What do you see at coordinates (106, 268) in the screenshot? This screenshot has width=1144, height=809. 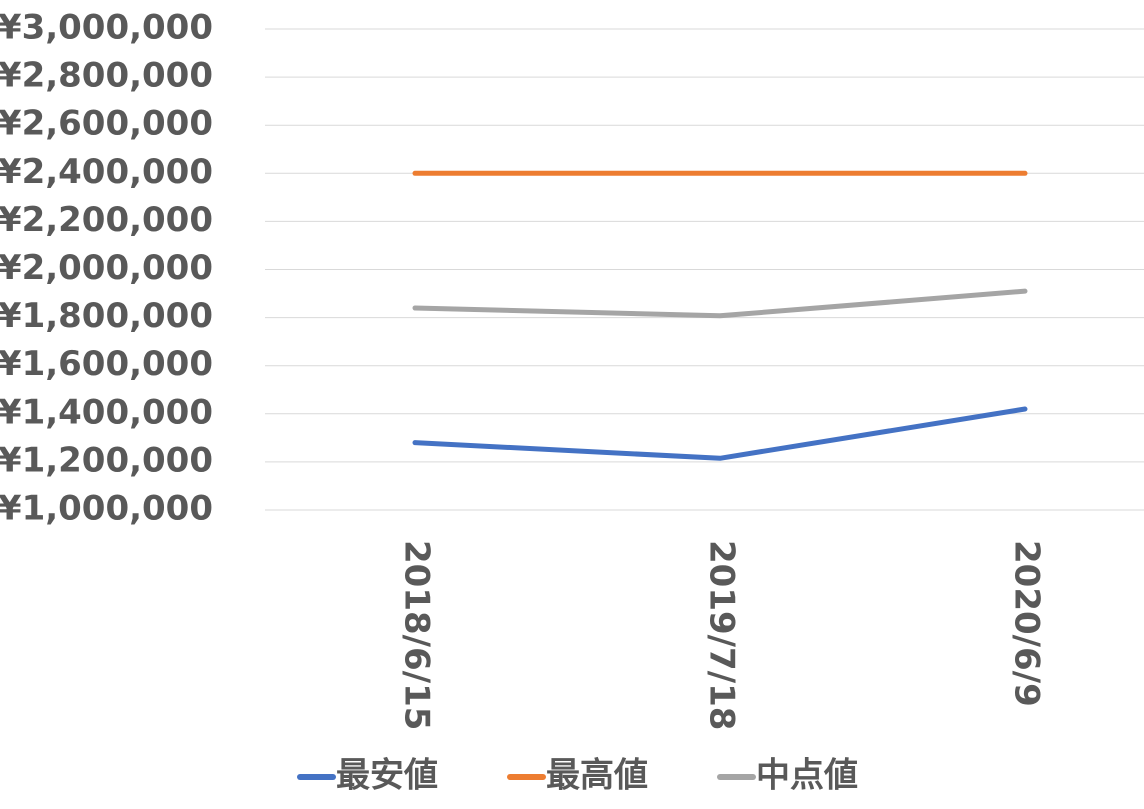 I see `y-tick-label: ¥2,000,000` at bounding box center [106, 268].